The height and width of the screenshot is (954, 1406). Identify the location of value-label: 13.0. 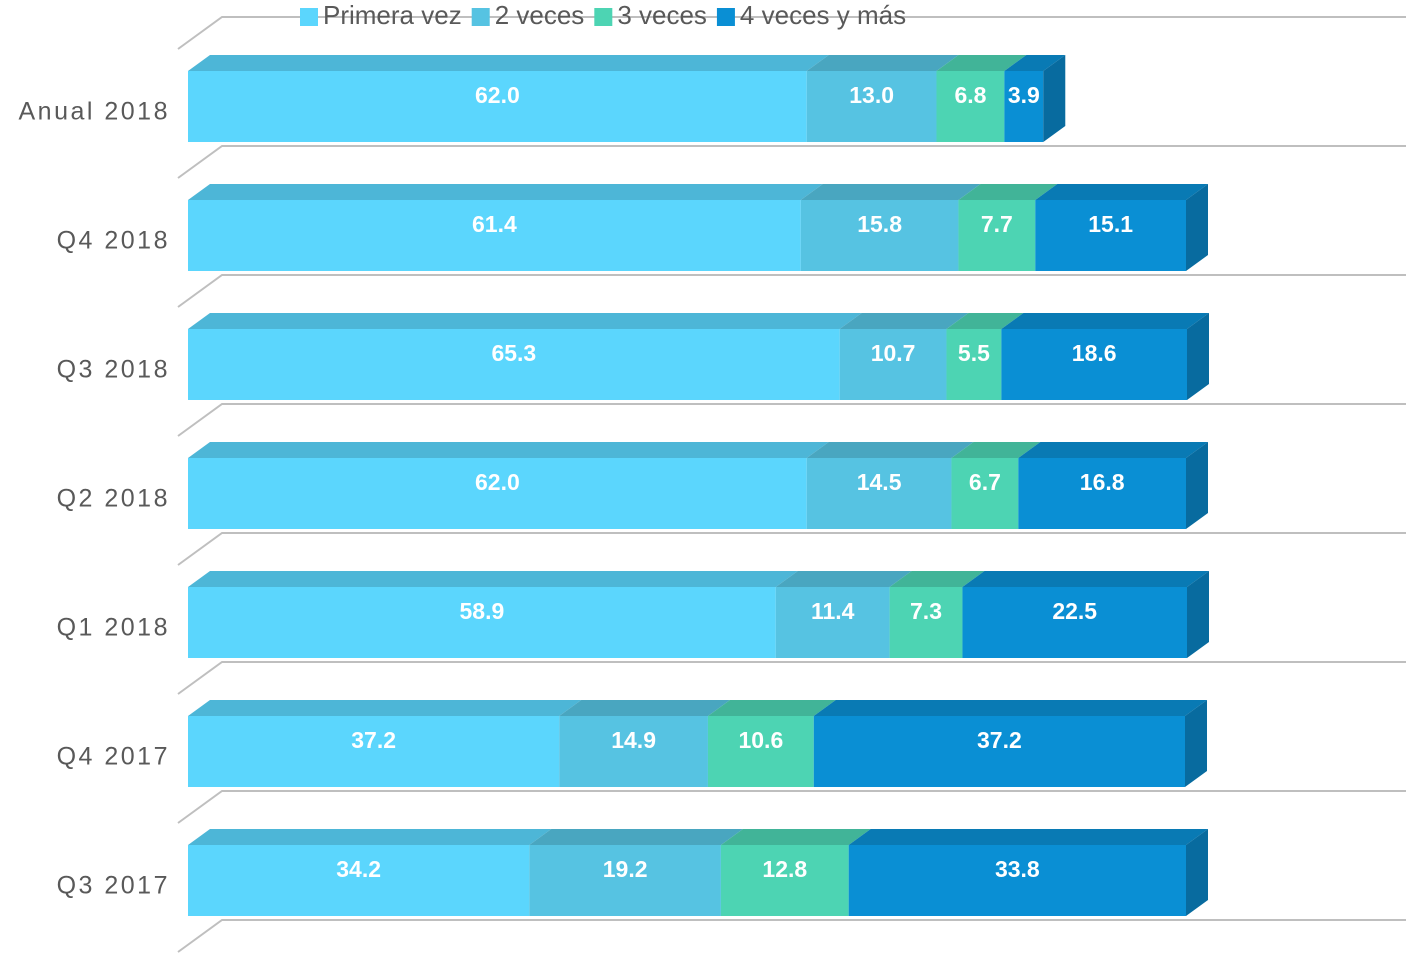
(871, 95).